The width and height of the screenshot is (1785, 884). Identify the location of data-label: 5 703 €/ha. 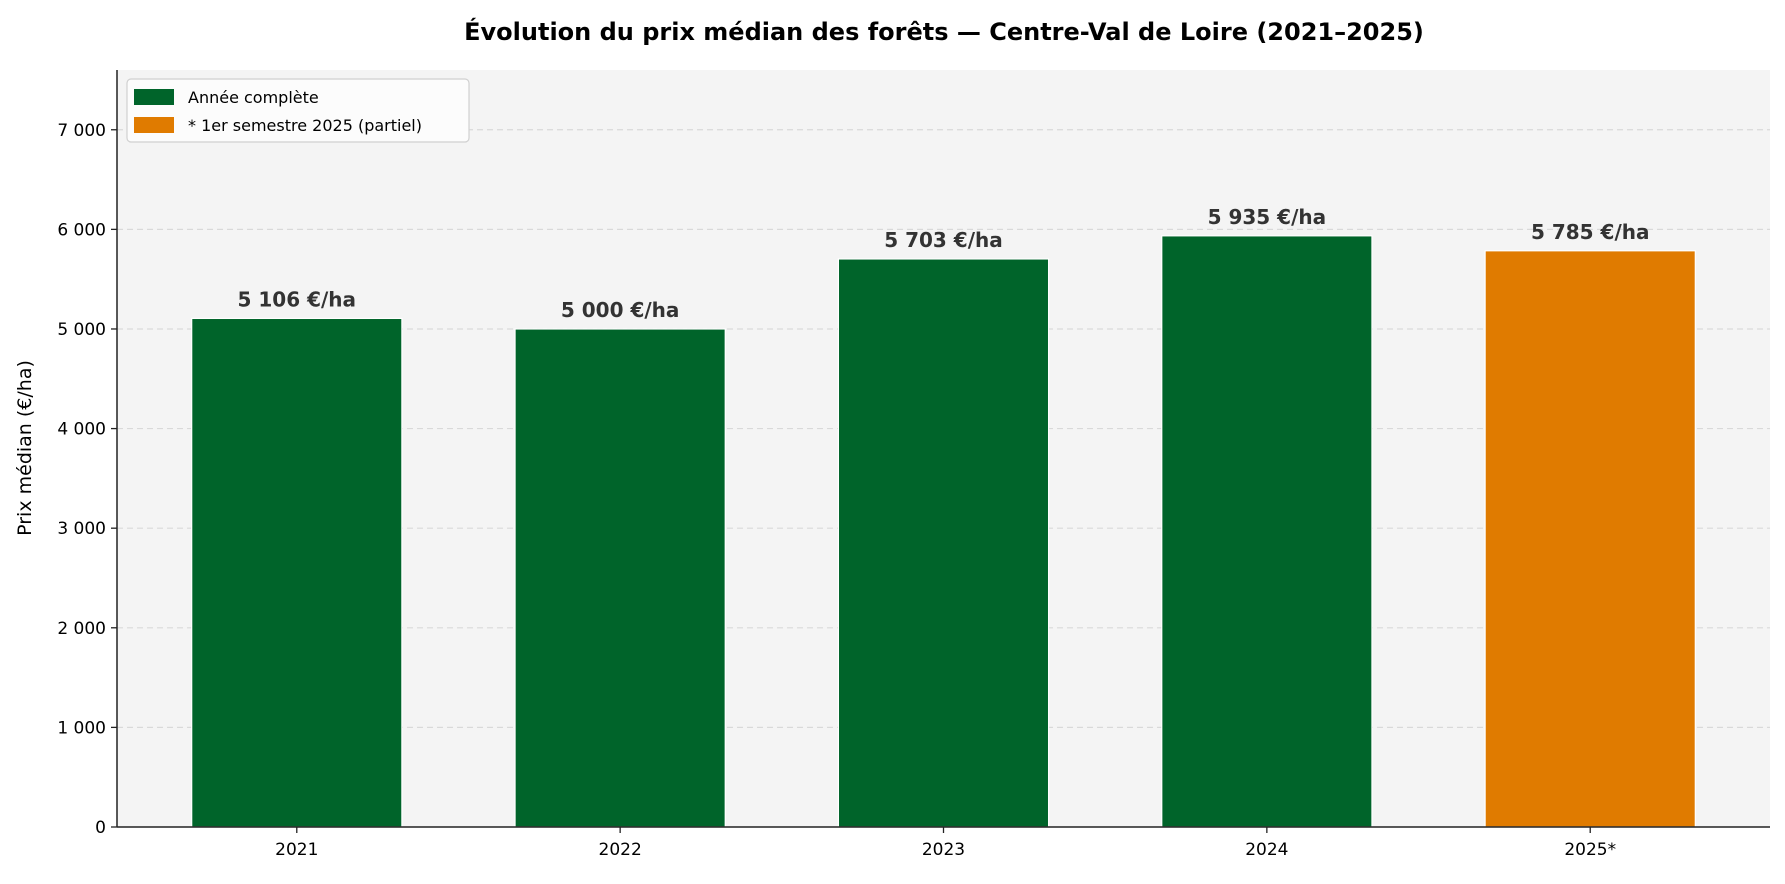
(943, 240).